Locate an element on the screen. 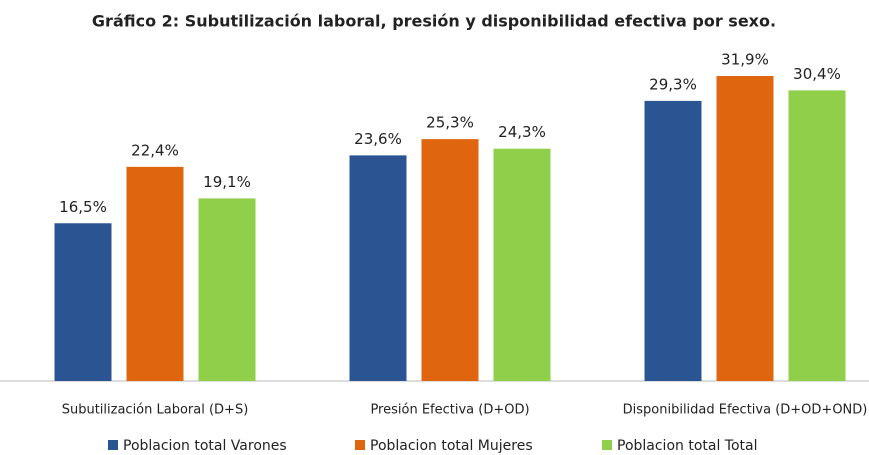 The image size is (869, 455). legend-label: Poblacion total Varones is located at coordinates (205, 446).